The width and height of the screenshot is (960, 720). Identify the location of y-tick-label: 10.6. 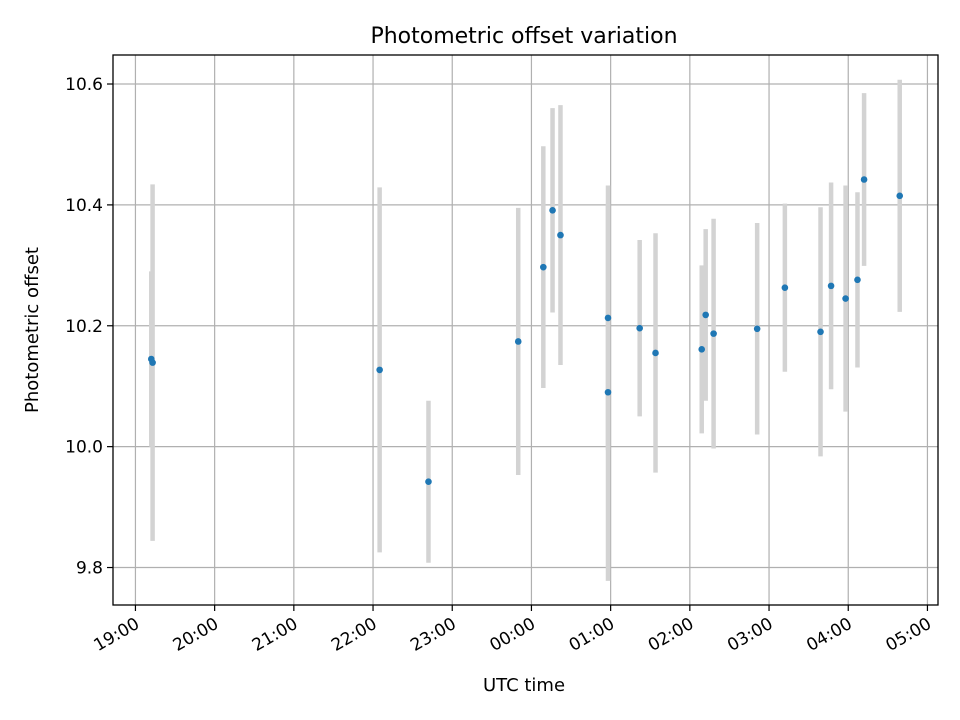
(84, 85).